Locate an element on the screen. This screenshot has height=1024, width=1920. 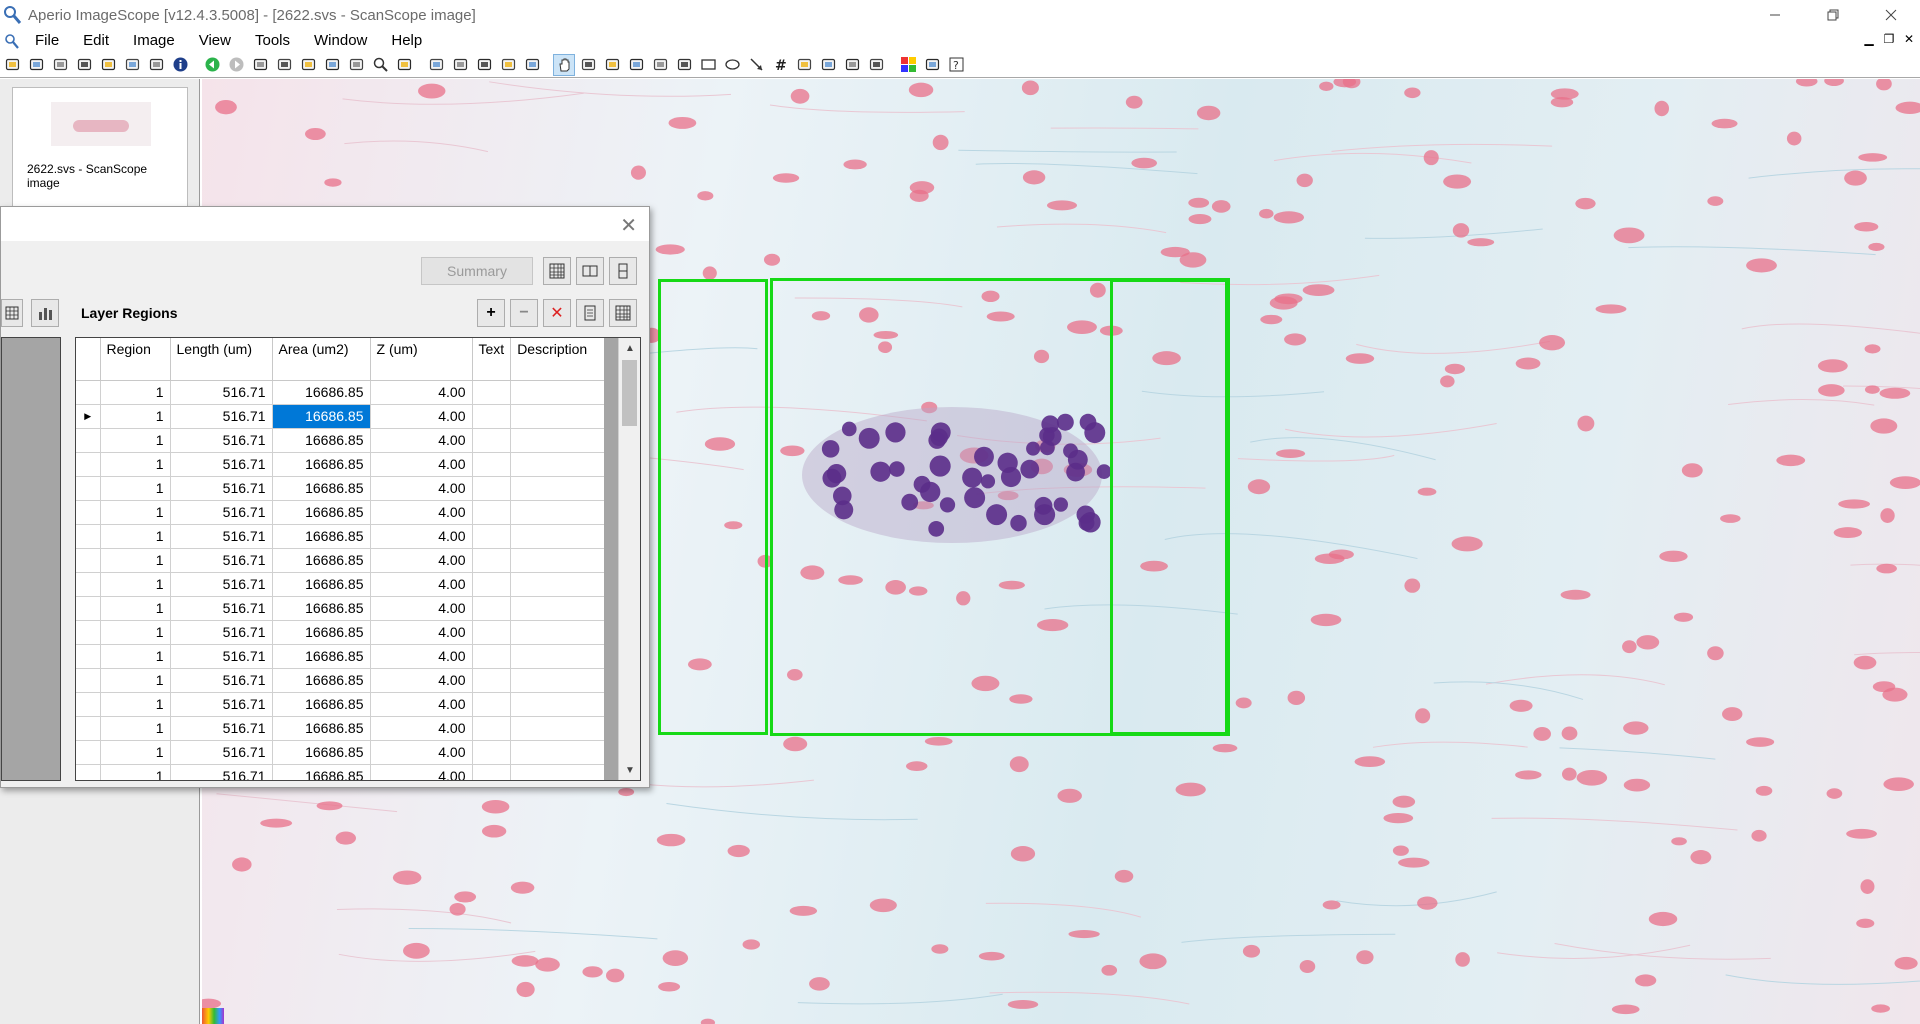
freehand-tool-button is located at coordinates (660, 65).